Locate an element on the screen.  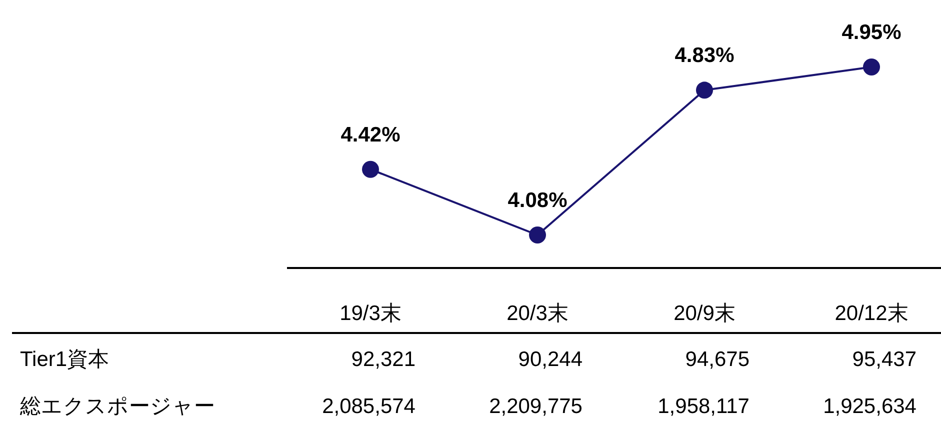
text: 2,209,775 is located at coordinates (535, 406).